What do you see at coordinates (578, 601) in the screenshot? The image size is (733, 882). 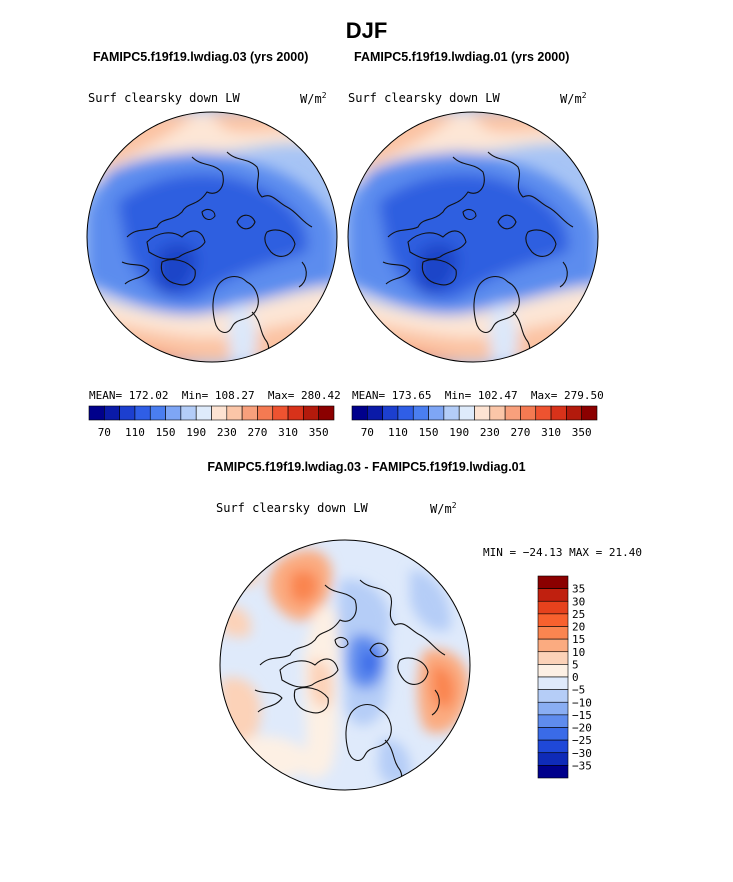 I see `diff-colorbar-label: 30` at bounding box center [578, 601].